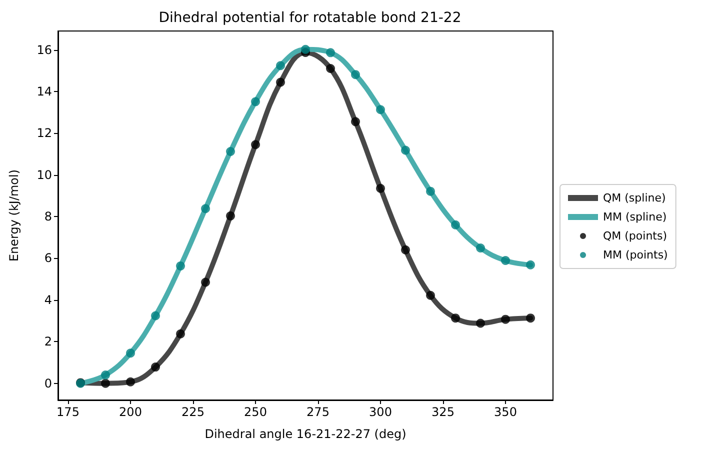  What do you see at coordinates (48, 299) in the screenshot?
I see `y-tick-label: 4` at bounding box center [48, 299].